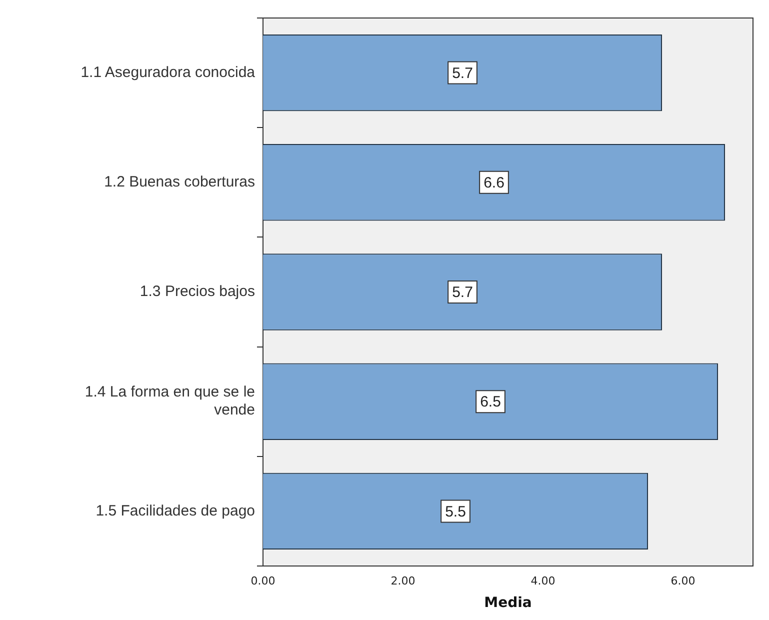 The height and width of the screenshot is (620, 769). What do you see at coordinates (683, 581) in the screenshot?
I see `x-tick-label: 6.00` at bounding box center [683, 581].